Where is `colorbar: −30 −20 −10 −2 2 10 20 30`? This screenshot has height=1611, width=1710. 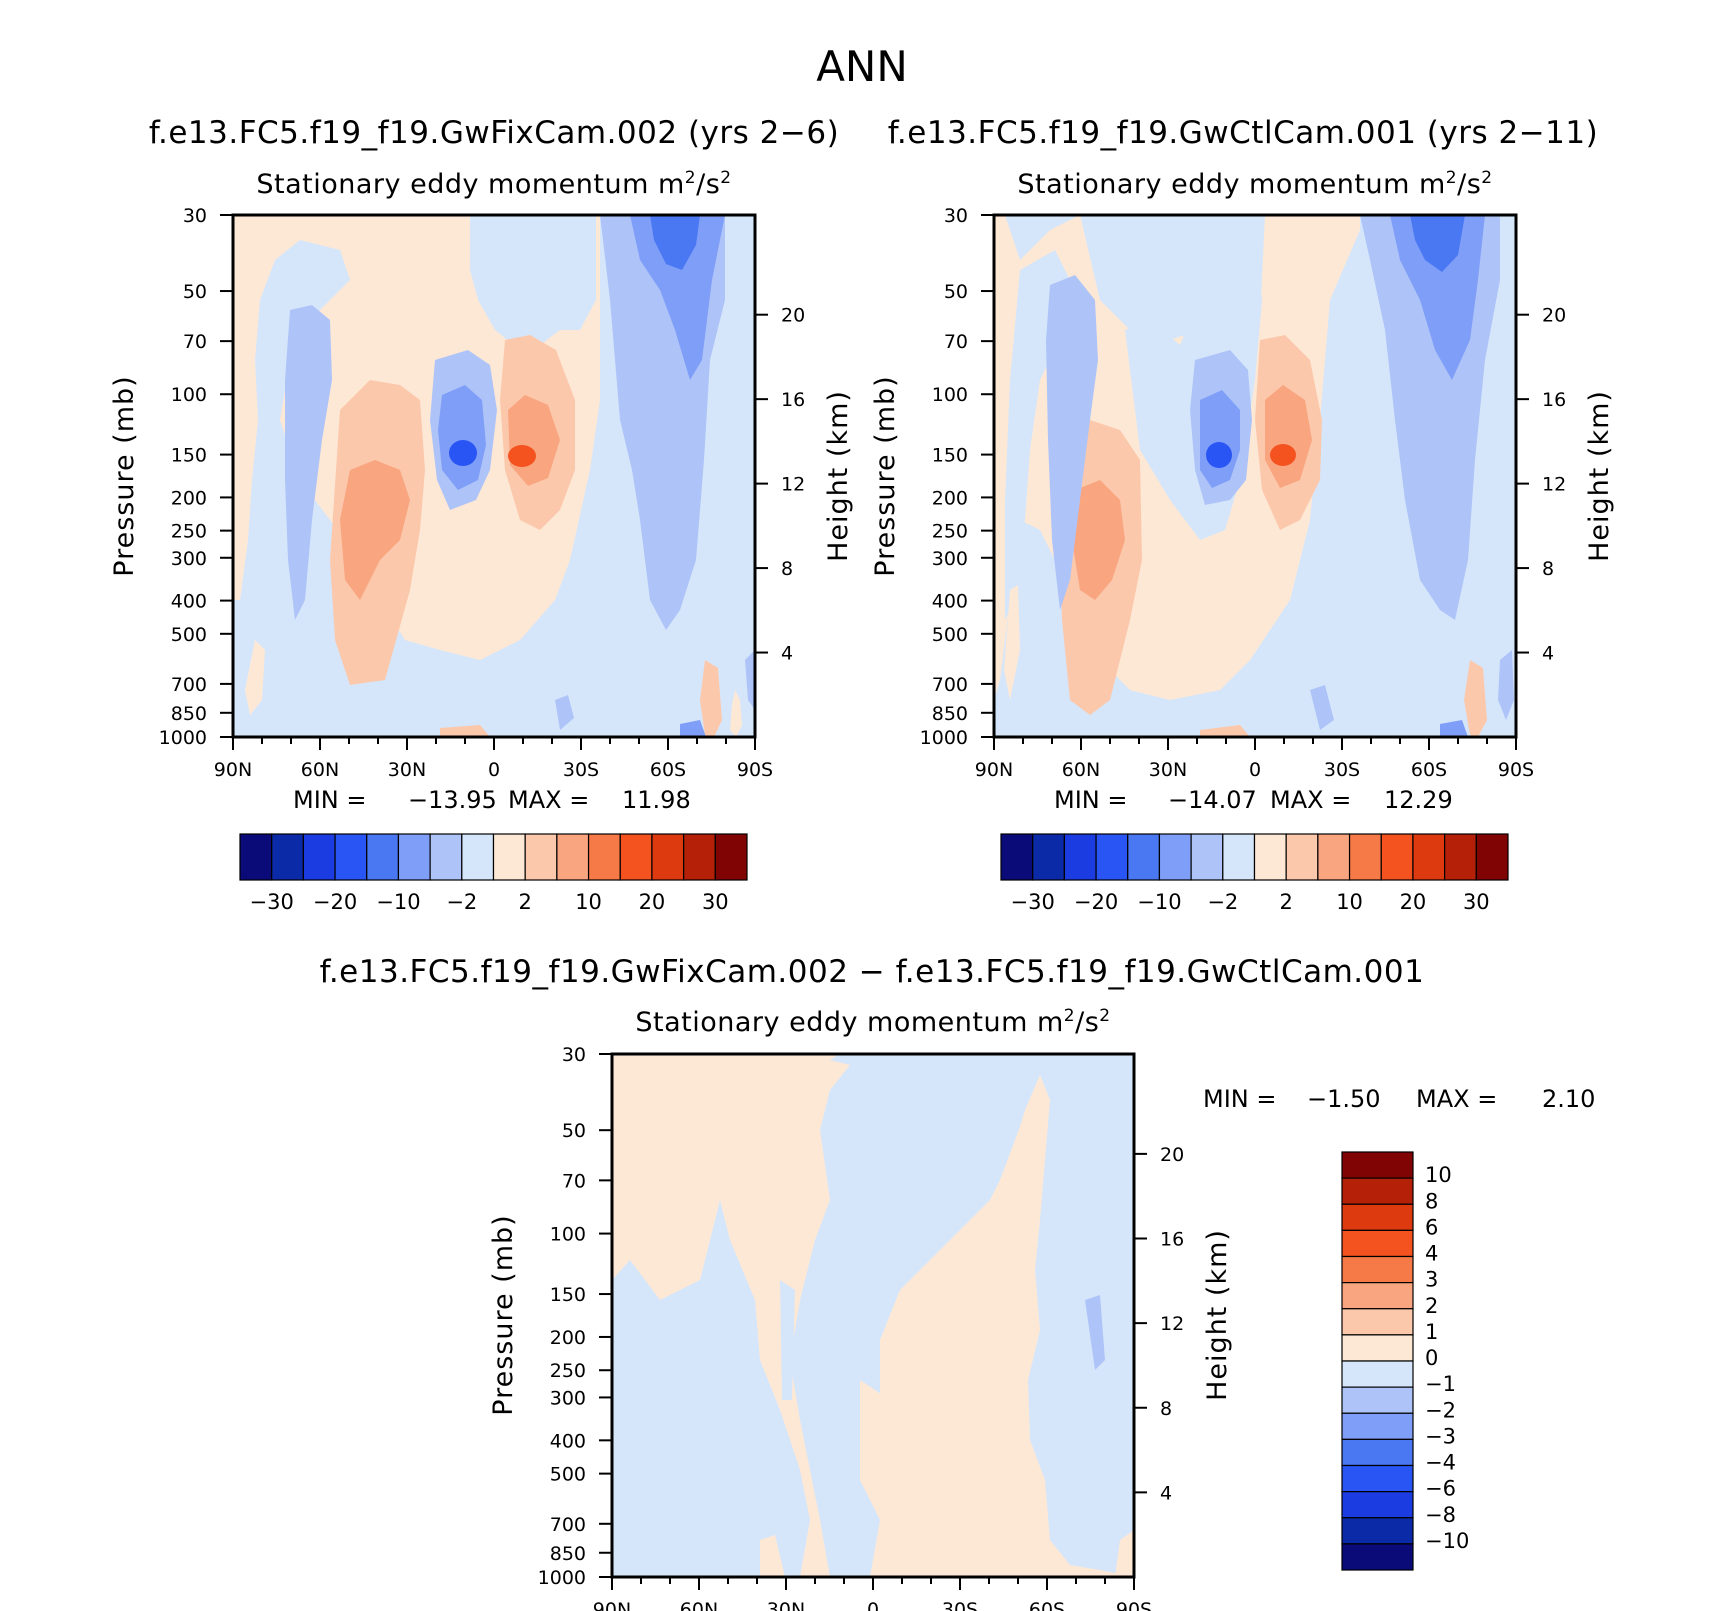 colorbar: −30 −20 −10 −2 2 10 20 30 is located at coordinates (493, 873).